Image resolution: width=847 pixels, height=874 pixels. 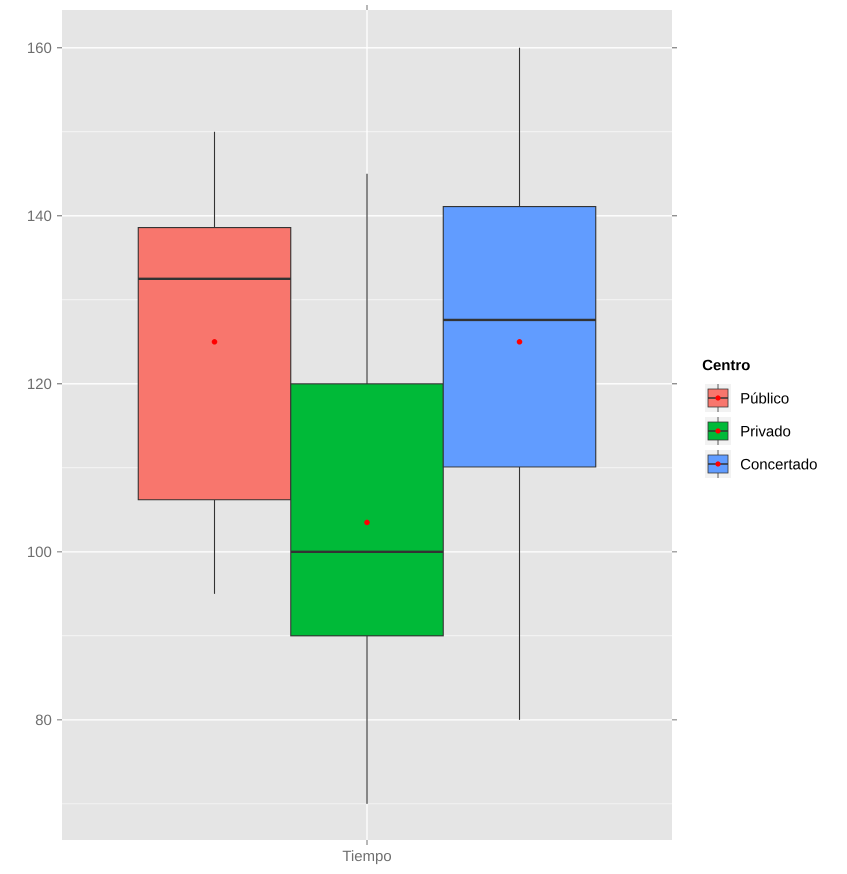 I want to click on y-tick-label: 160, so click(x=40, y=48).